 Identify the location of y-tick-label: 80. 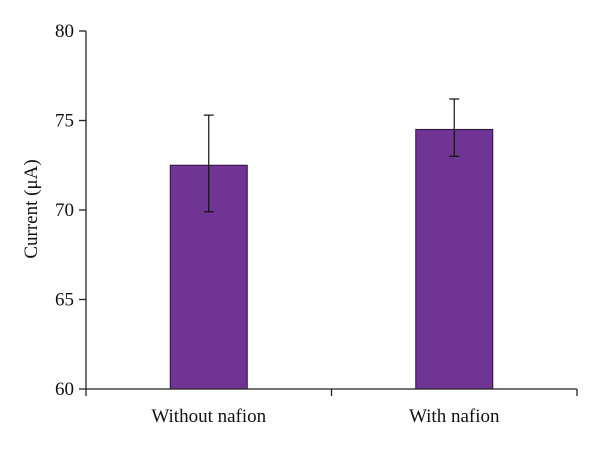
(64, 31).